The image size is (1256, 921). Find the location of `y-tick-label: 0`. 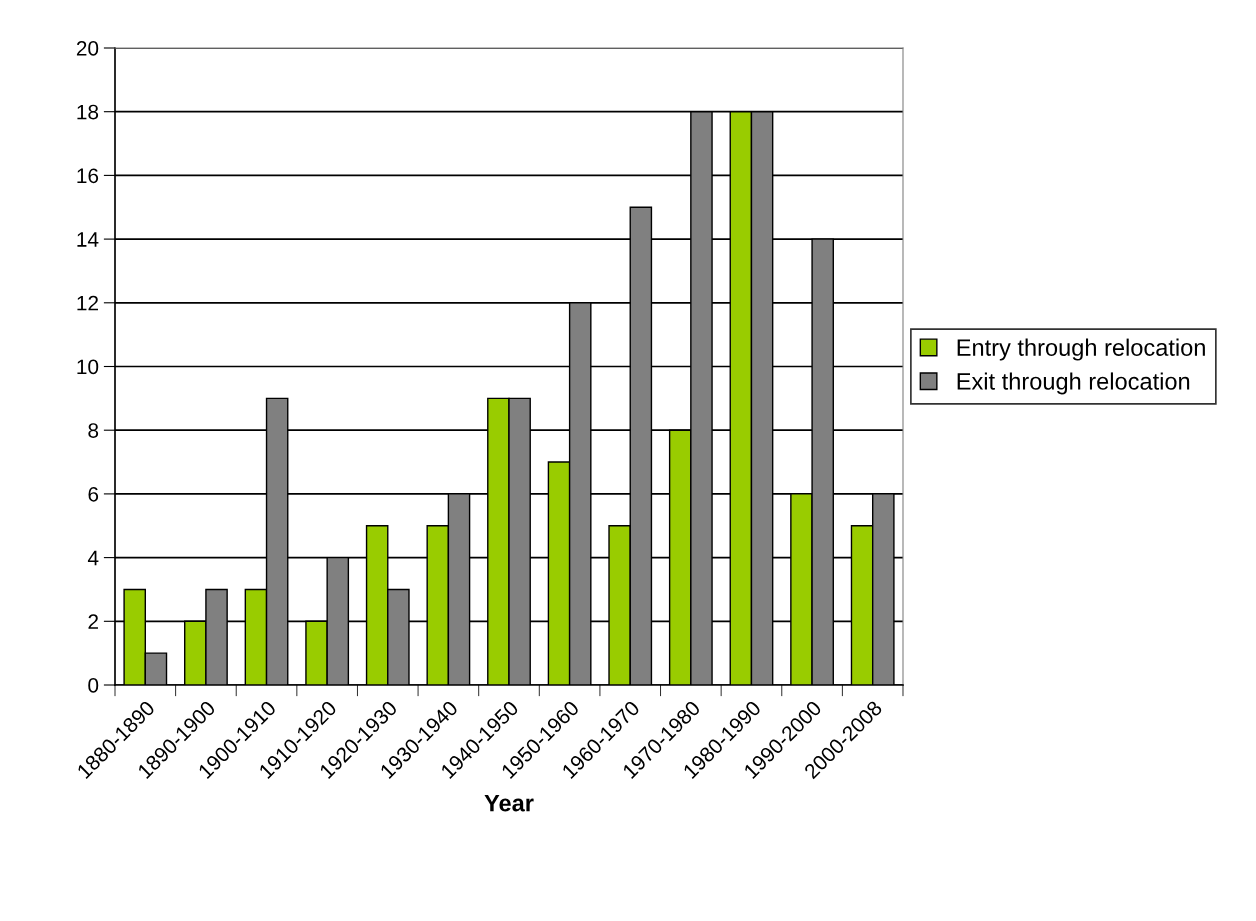

y-tick-label: 0 is located at coordinates (93, 685).